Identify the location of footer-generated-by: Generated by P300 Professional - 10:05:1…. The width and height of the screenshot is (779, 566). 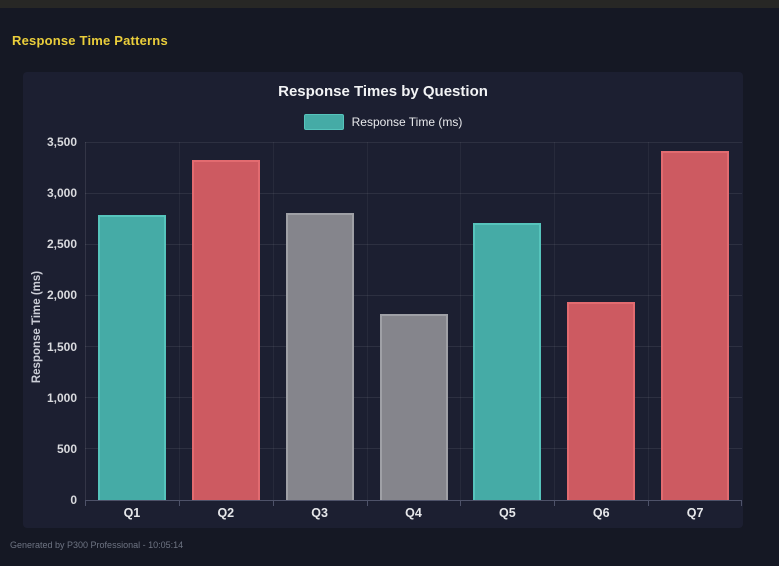
(97, 545).